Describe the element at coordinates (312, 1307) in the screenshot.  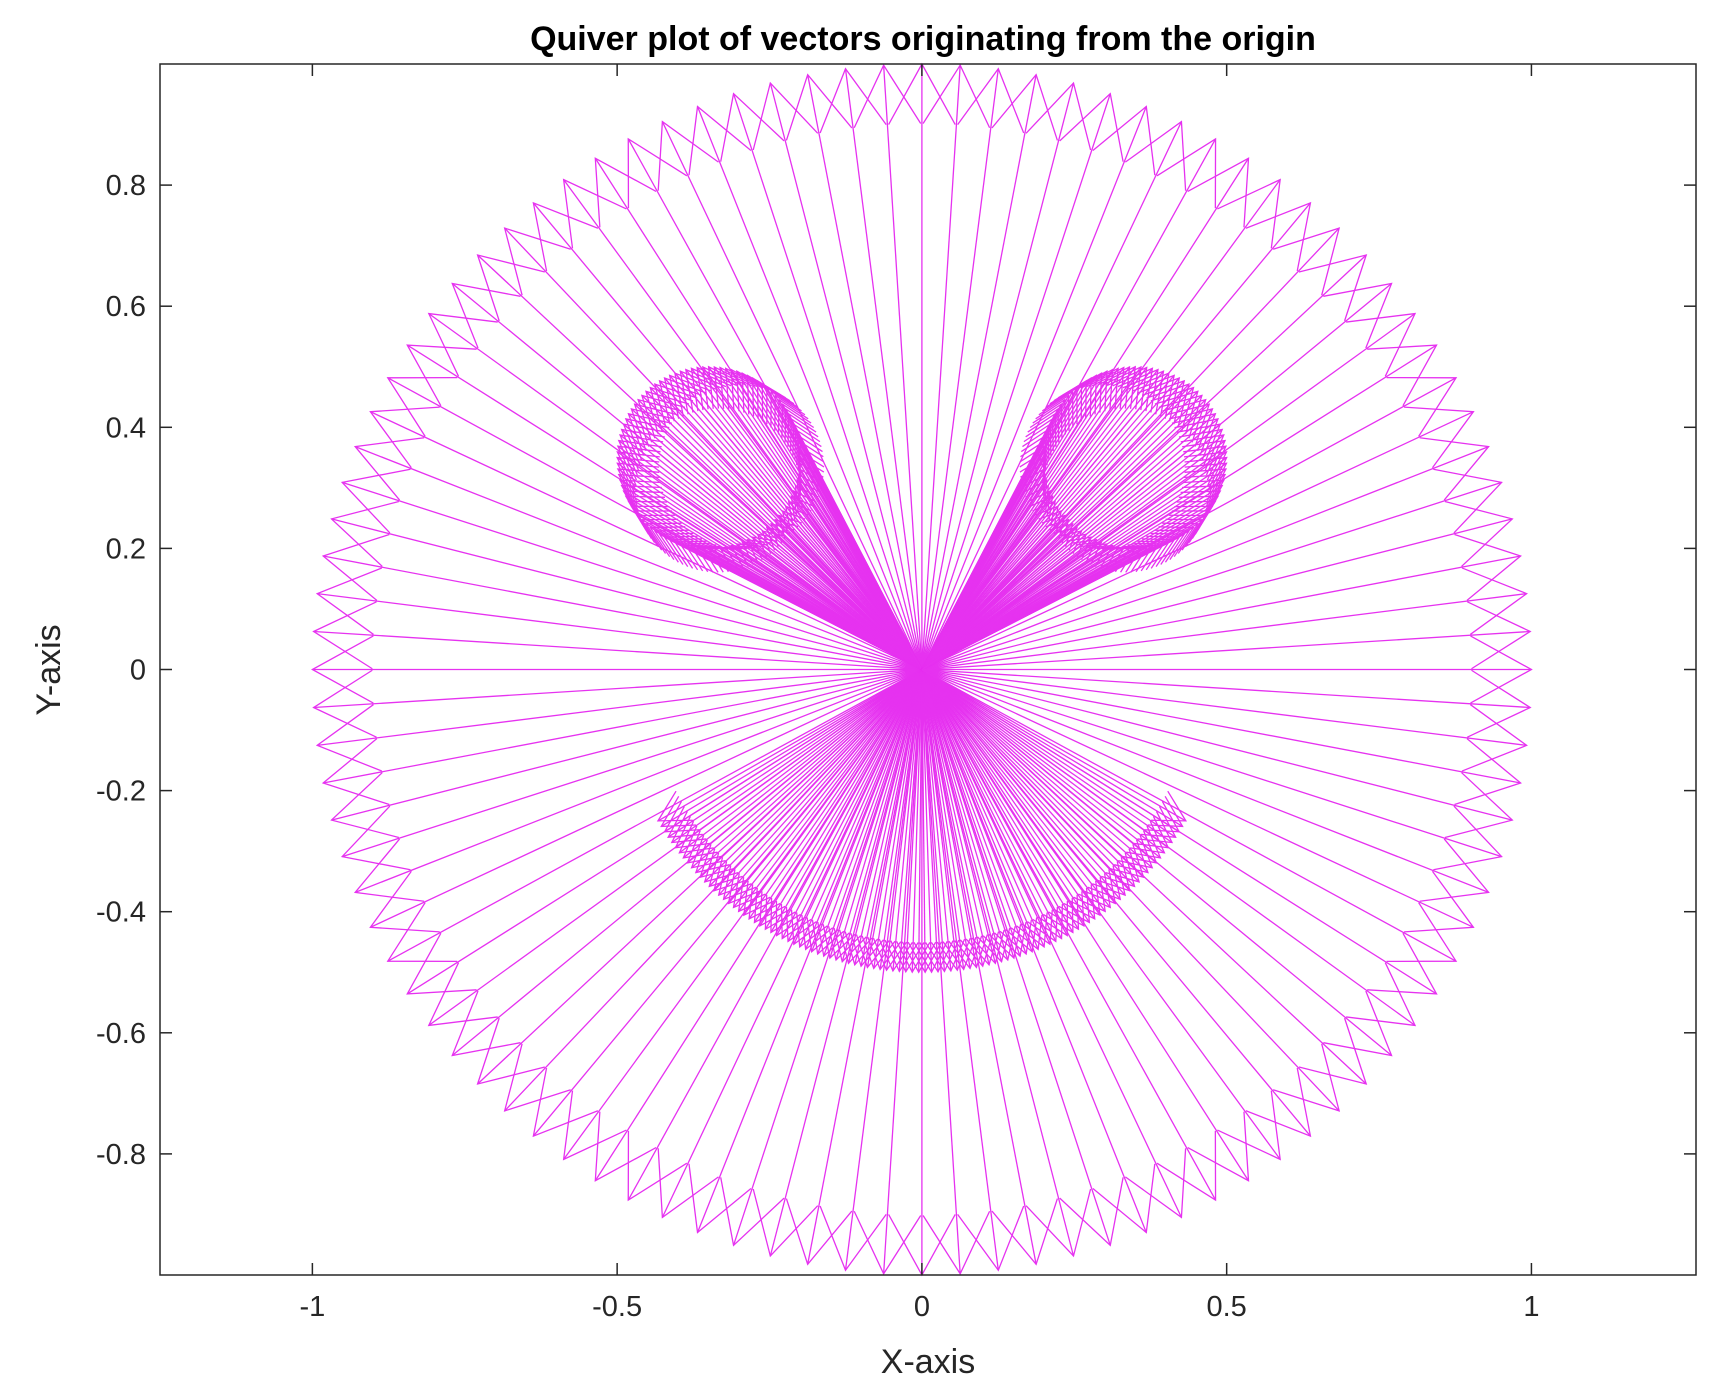
I see `x-tick-label: -1` at that location.